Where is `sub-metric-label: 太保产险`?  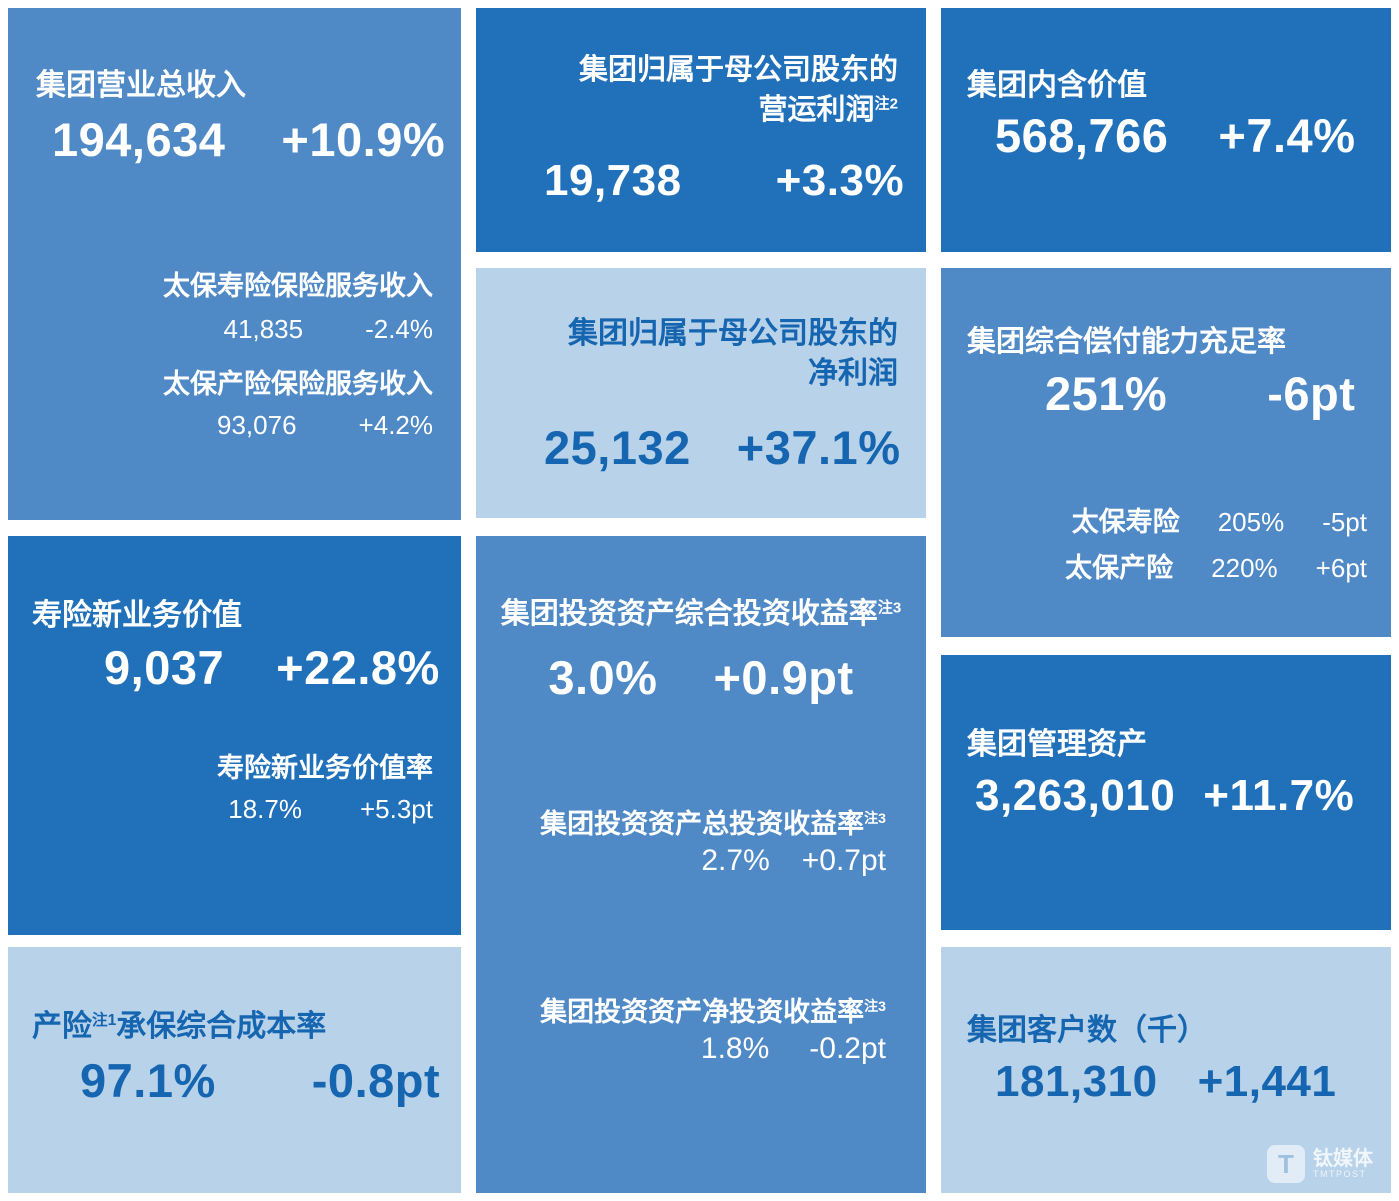
sub-metric-label: 太保产险 is located at coordinates (1119, 568).